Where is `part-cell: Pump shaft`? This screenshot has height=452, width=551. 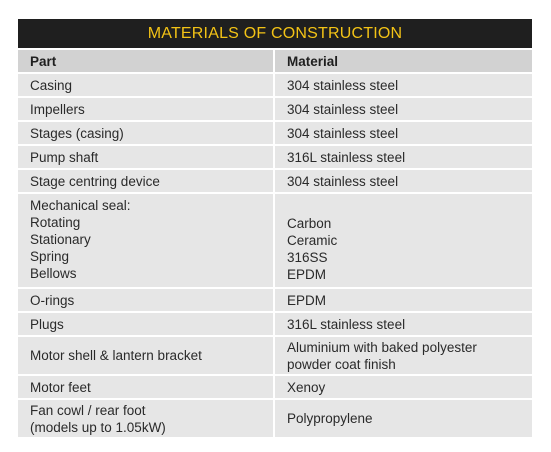
part-cell: Pump shaft is located at coordinates (146, 157).